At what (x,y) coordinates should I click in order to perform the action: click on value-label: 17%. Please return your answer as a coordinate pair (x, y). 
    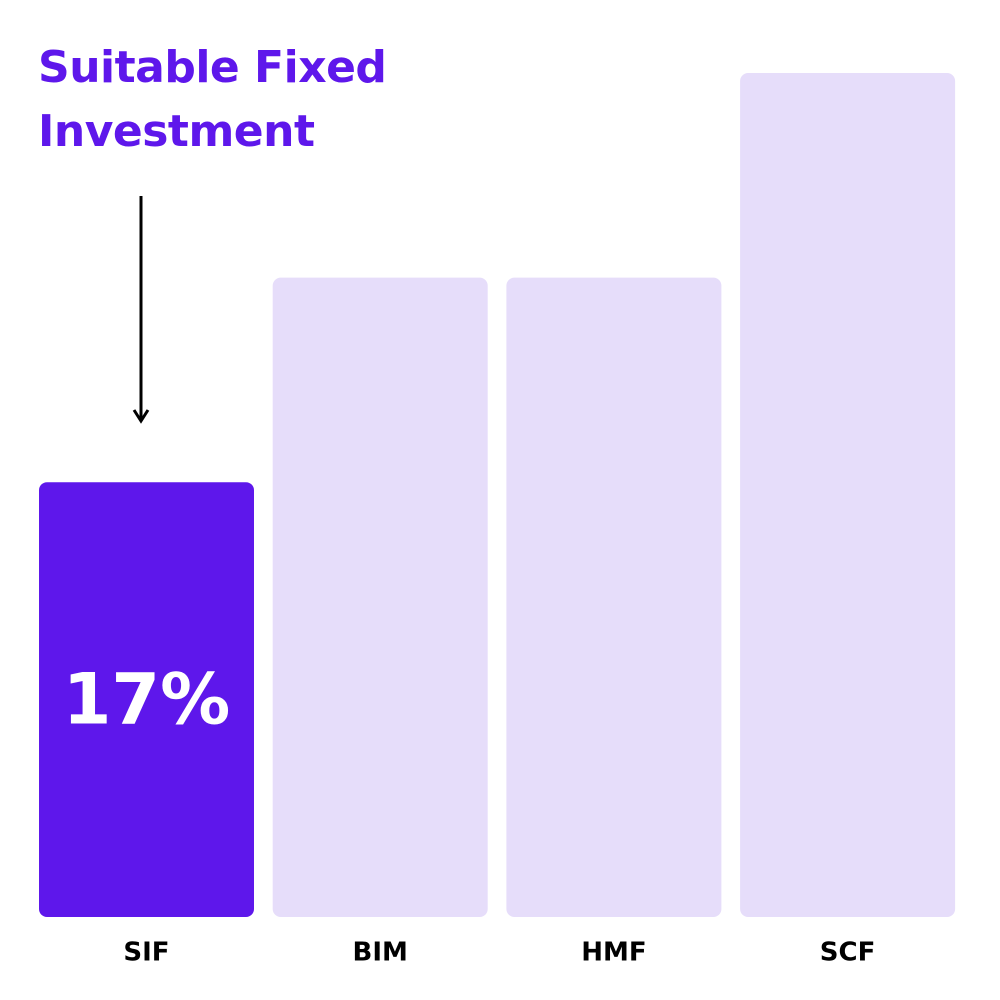
    Looking at the image, I should click on (147, 700).